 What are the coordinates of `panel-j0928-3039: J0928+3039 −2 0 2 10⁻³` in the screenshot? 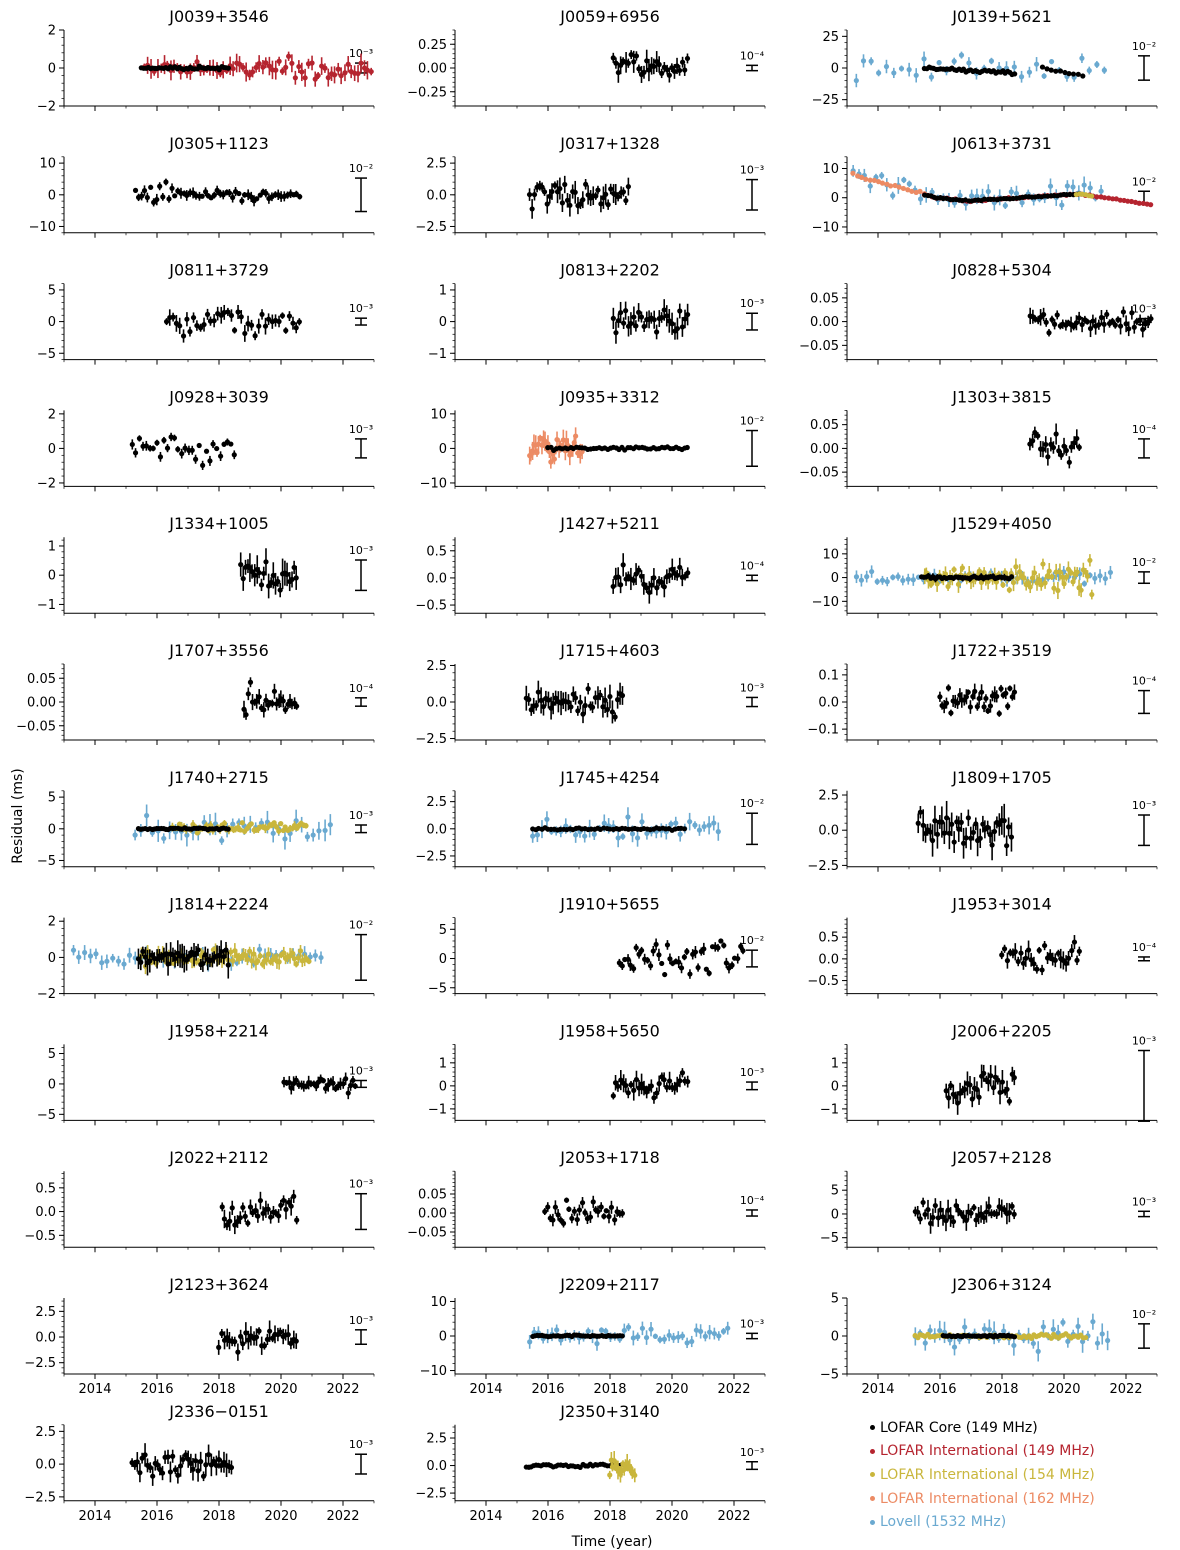 It's located at (206, 439).